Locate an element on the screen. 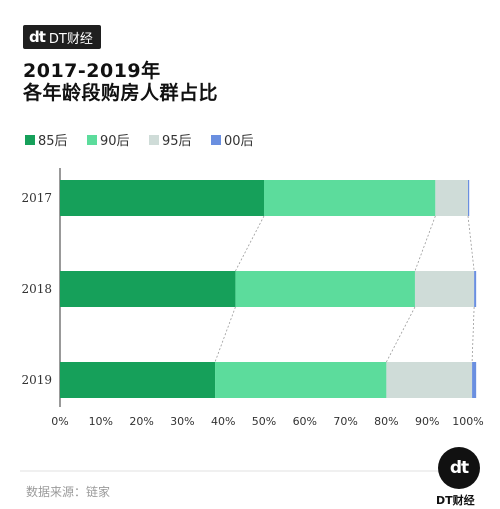 The width and height of the screenshot is (500, 509). x-tick-label-80: 80% is located at coordinates (386, 421).